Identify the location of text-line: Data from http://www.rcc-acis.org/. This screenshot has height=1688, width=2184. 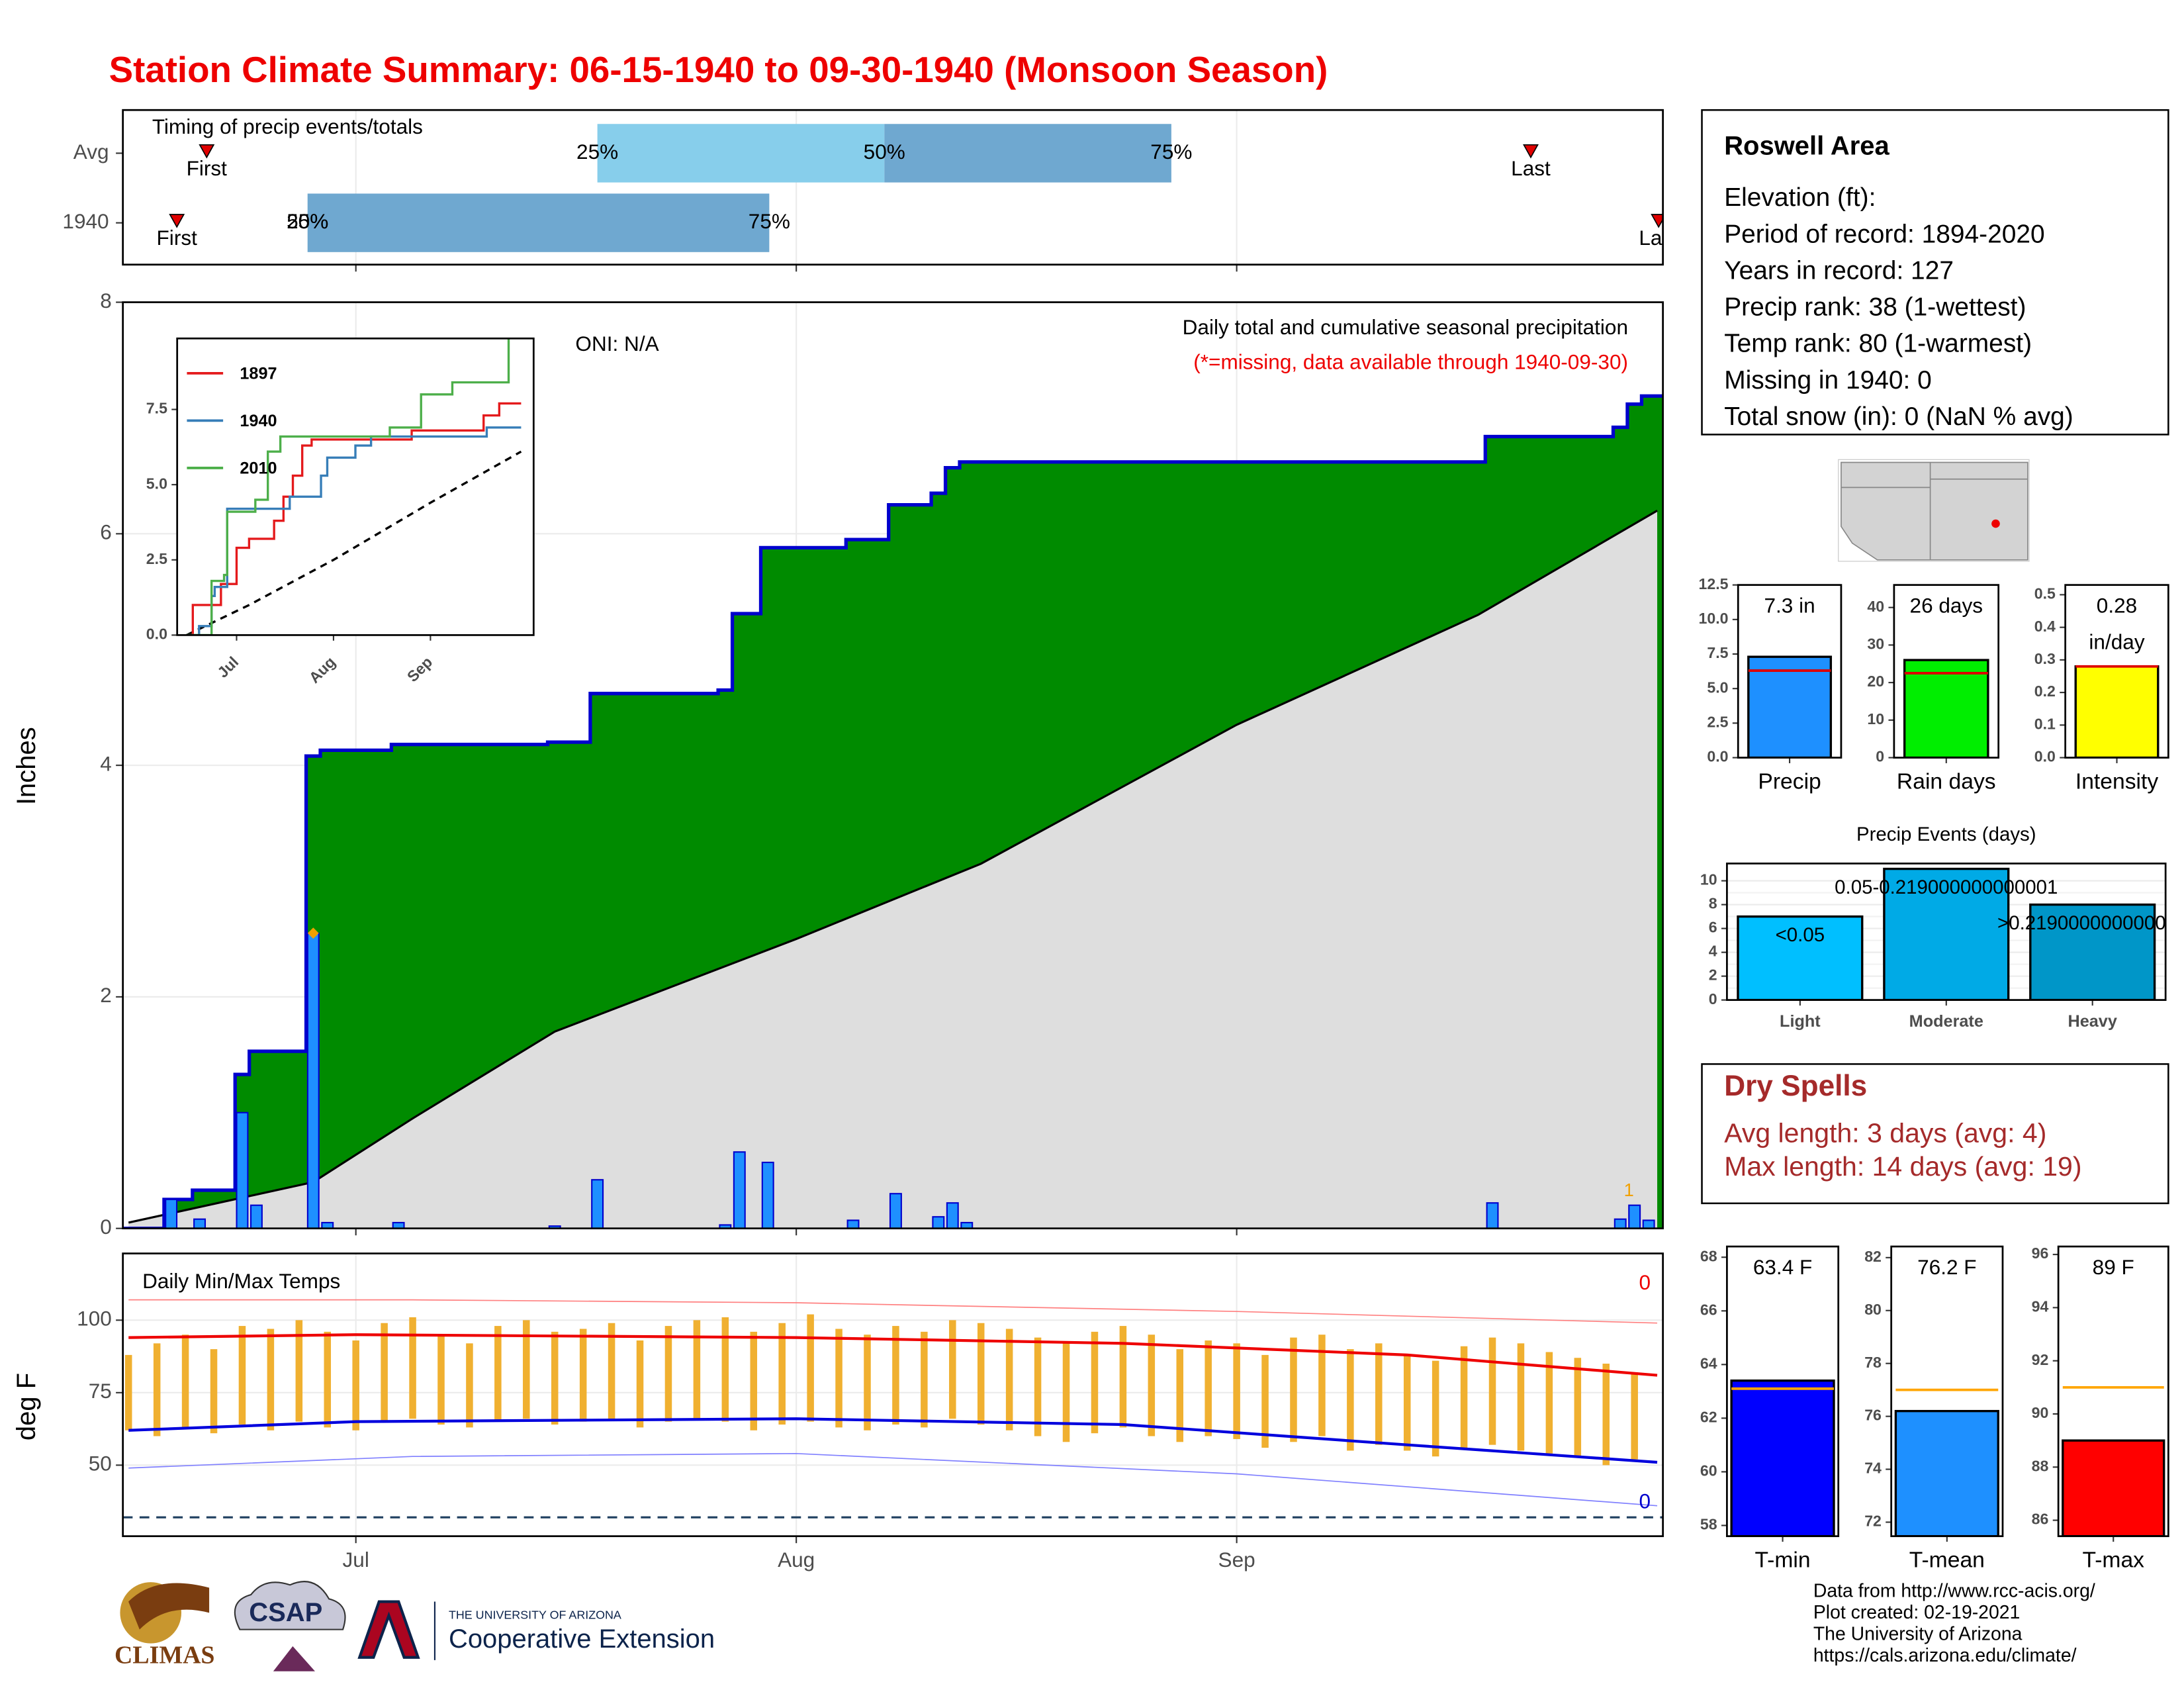
(1954, 1590).